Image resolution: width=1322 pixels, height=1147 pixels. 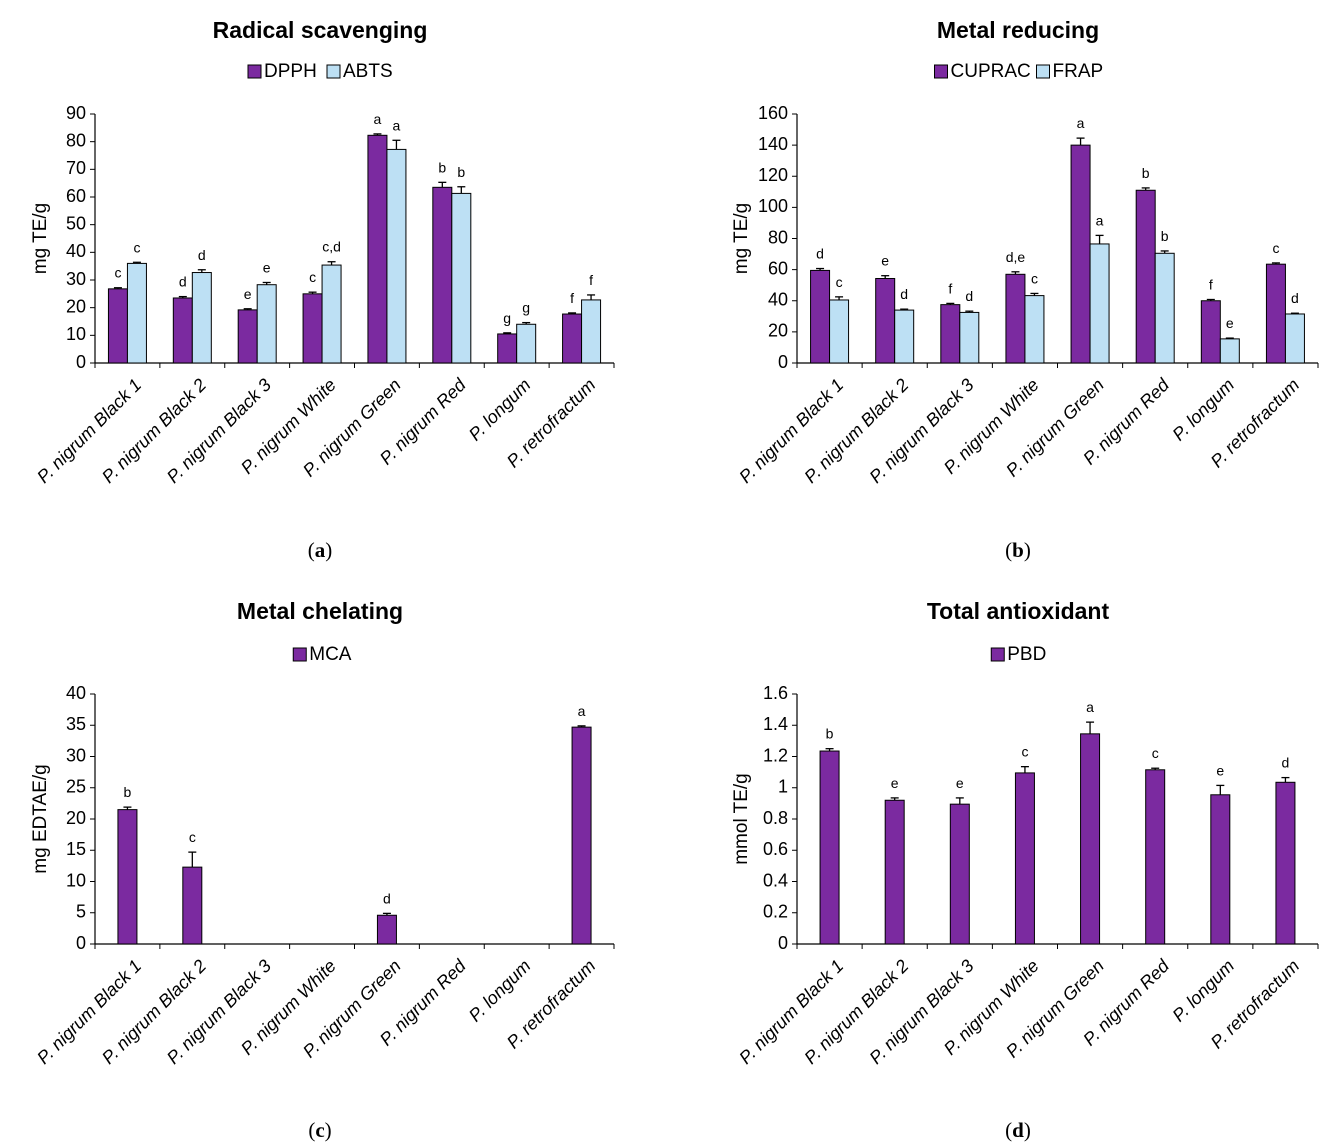 What do you see at coordinates (328, 1130) in the screenshot?
I see `caption-close-paren: )` at bounding box center [328, 1130].